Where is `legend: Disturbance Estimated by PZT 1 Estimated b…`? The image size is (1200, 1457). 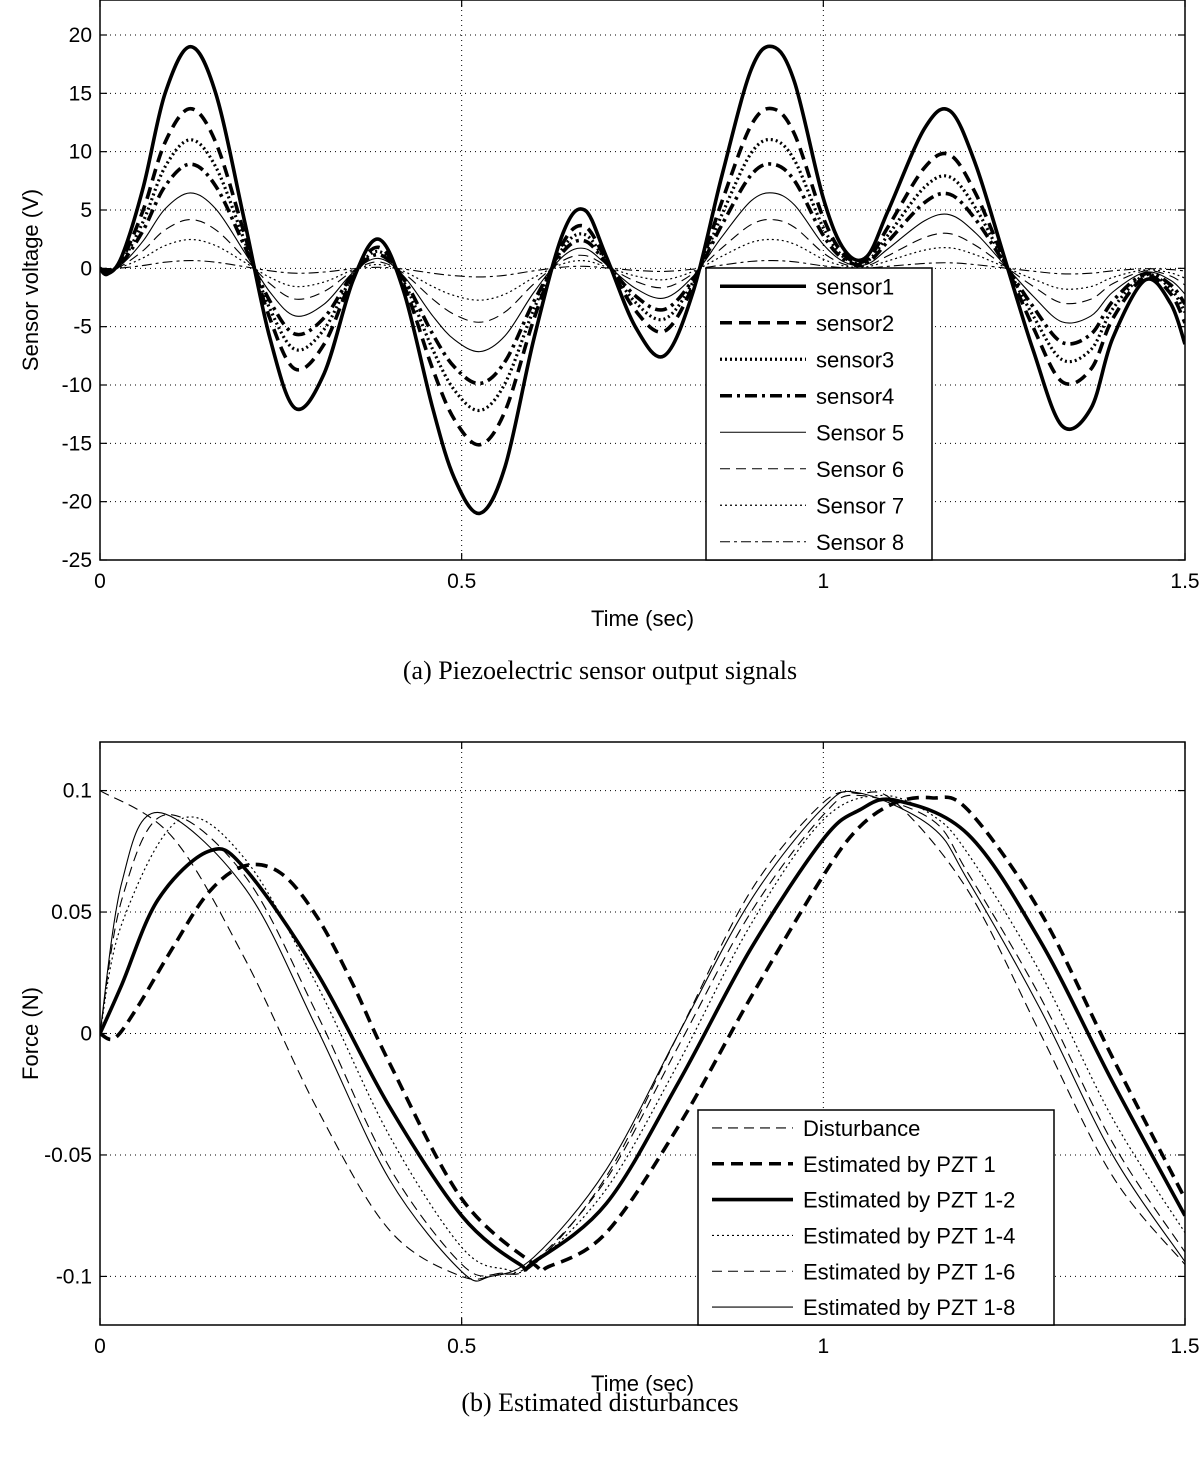
legend: Disturbance Estimated by PZT 1 Estimated b… is located at coordinates (876, 1217).